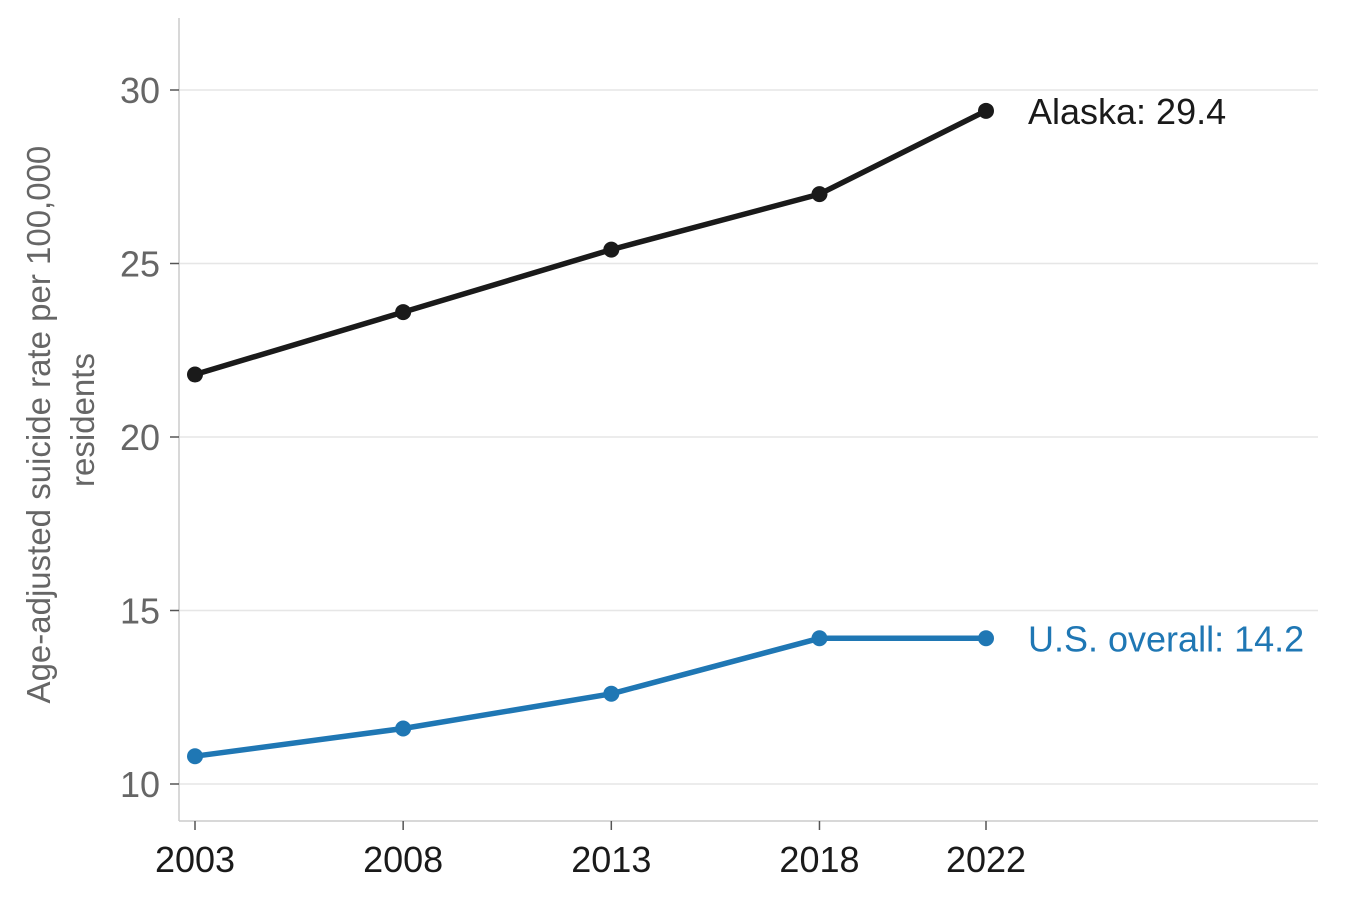  I want to click on y-tick-label-25: 25, so click(140, 264).